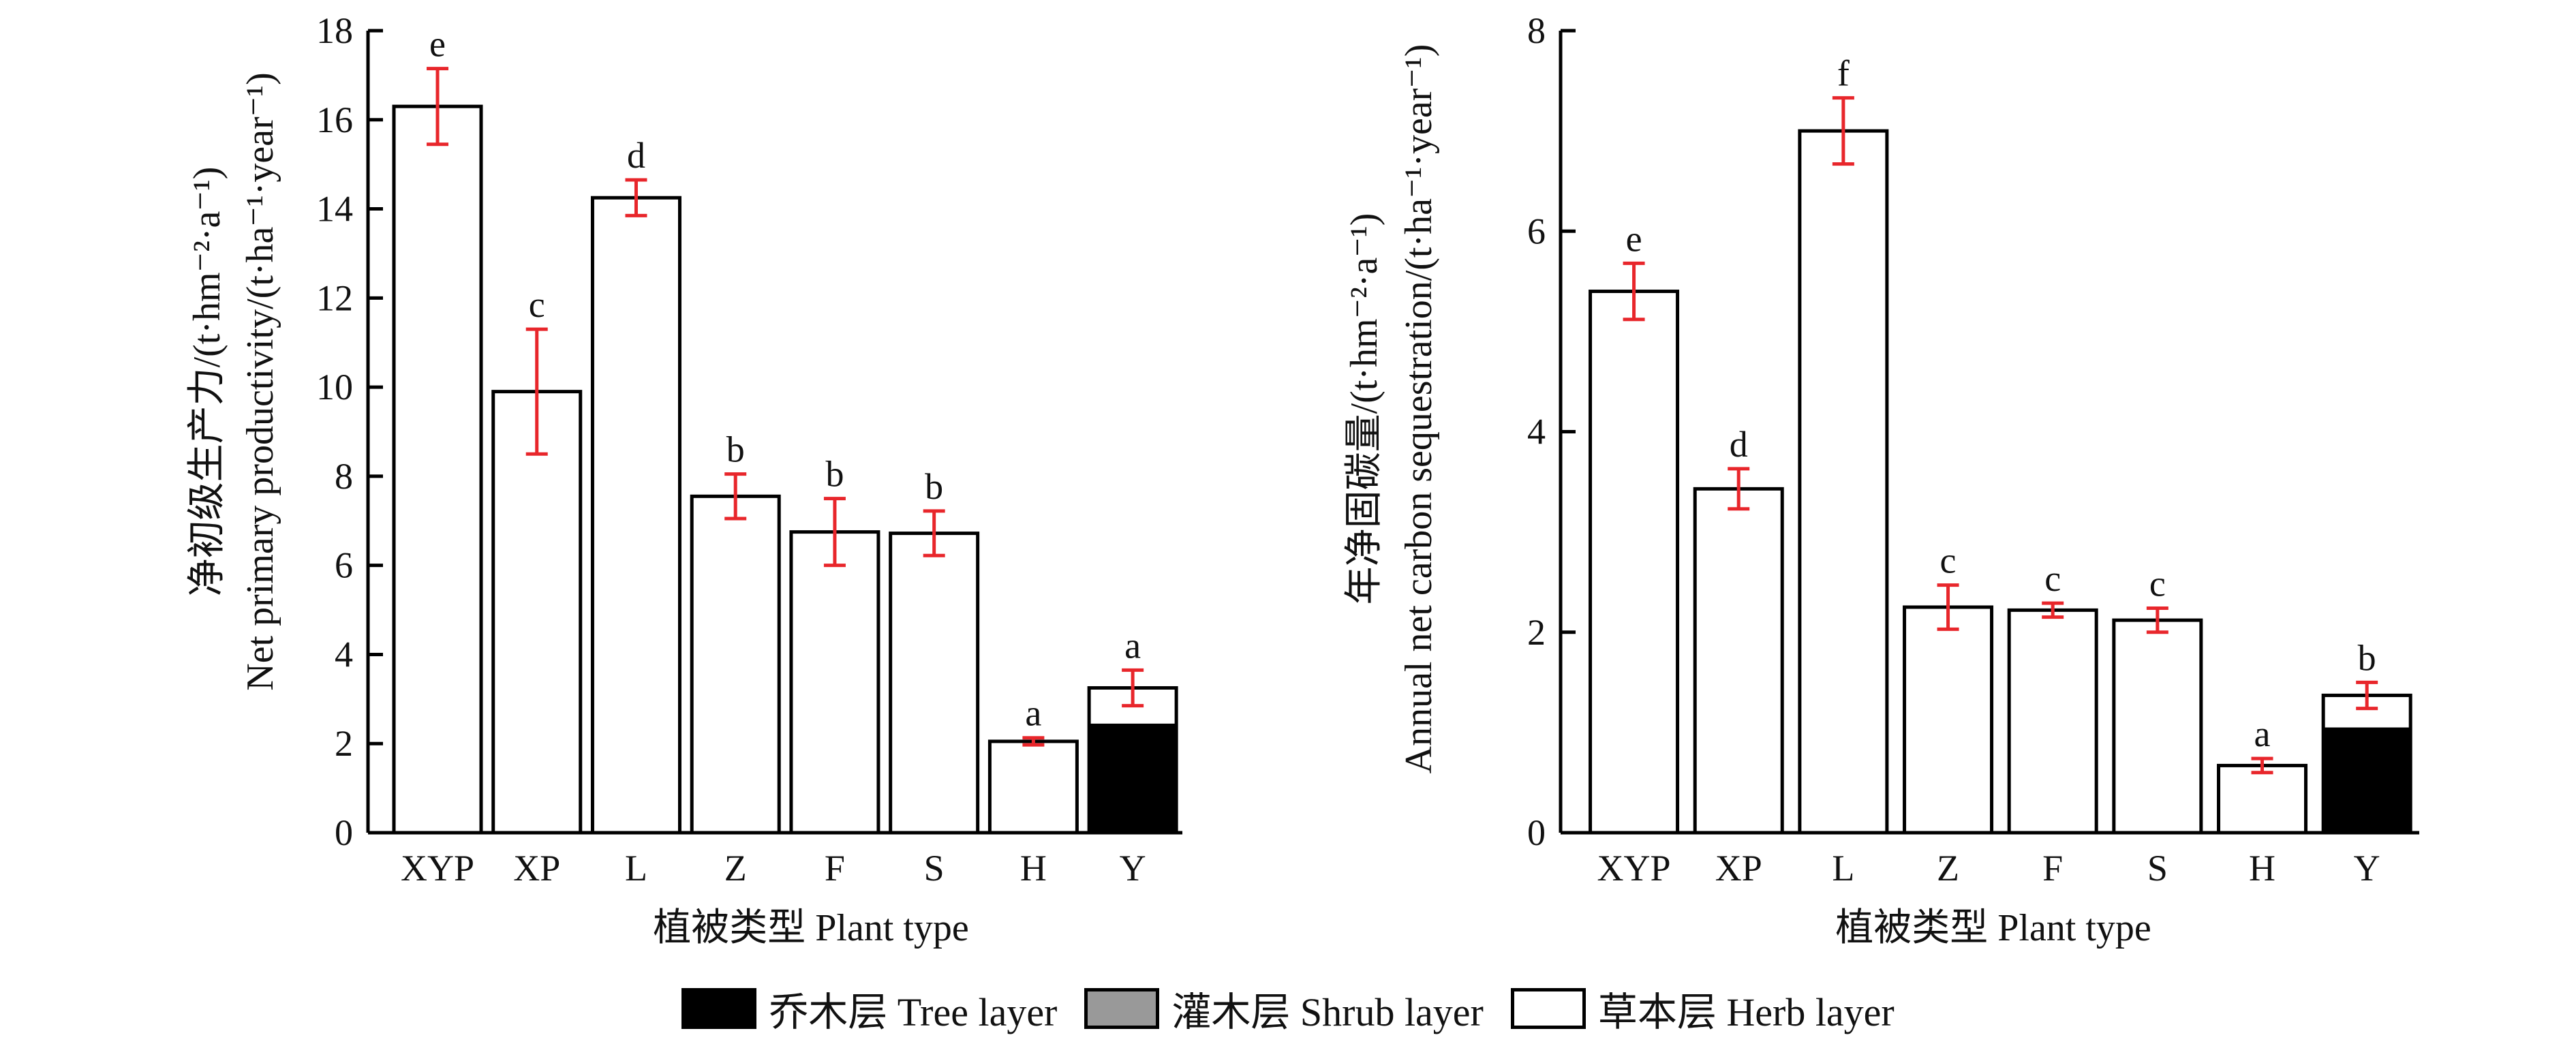 The image size is (2576, 1046). Describe the element at coordinates (1948, 868) in the screenshot. I see `carbon-x-tick-label: Z` at that location.